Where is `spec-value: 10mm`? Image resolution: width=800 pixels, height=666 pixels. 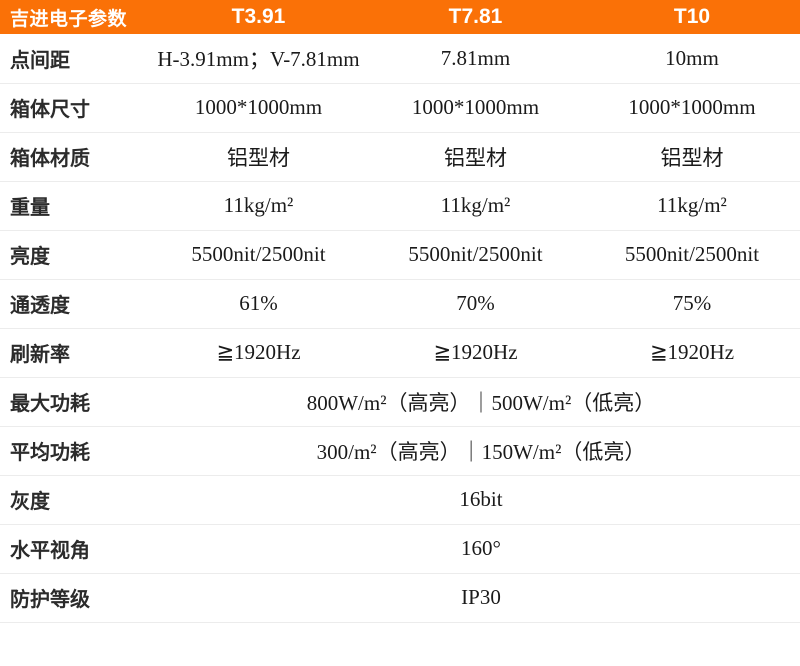
spec-value: 10mm is located at coordinates (692, 59).